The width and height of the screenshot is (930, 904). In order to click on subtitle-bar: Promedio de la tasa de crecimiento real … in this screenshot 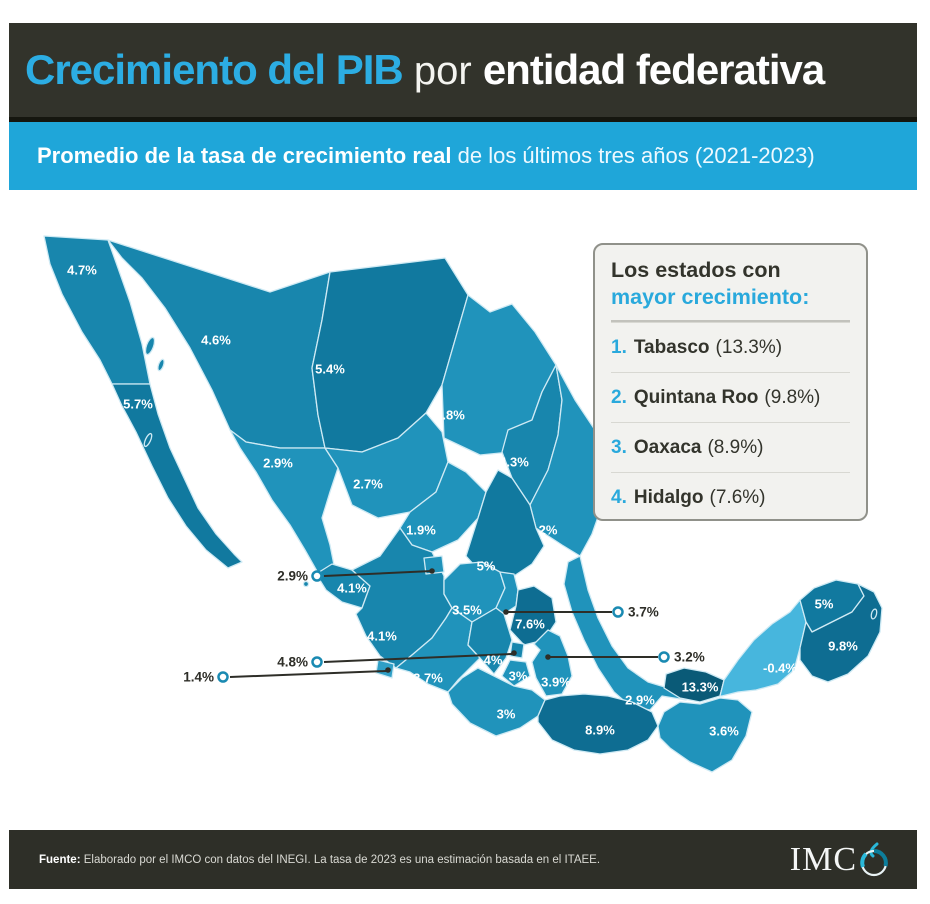, I will do `click(463, 156)`.